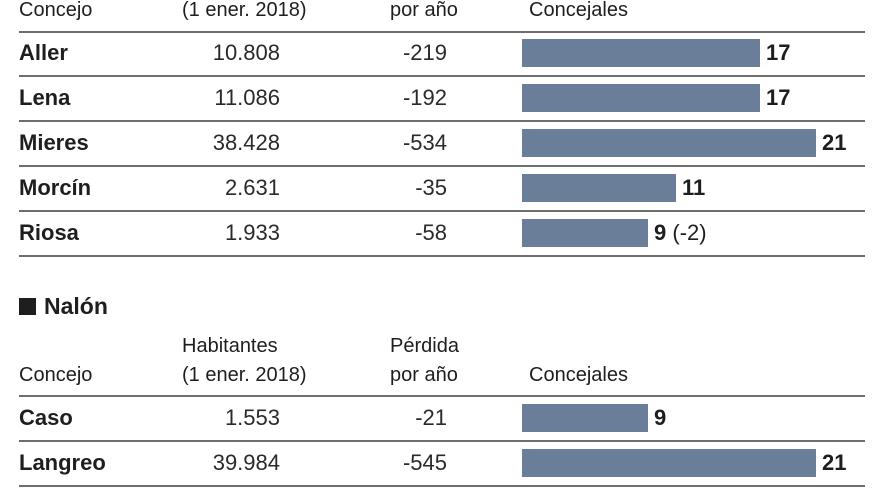 The image size is (880, 495). I want to click on concejales-value: 11, so click(694, 187).